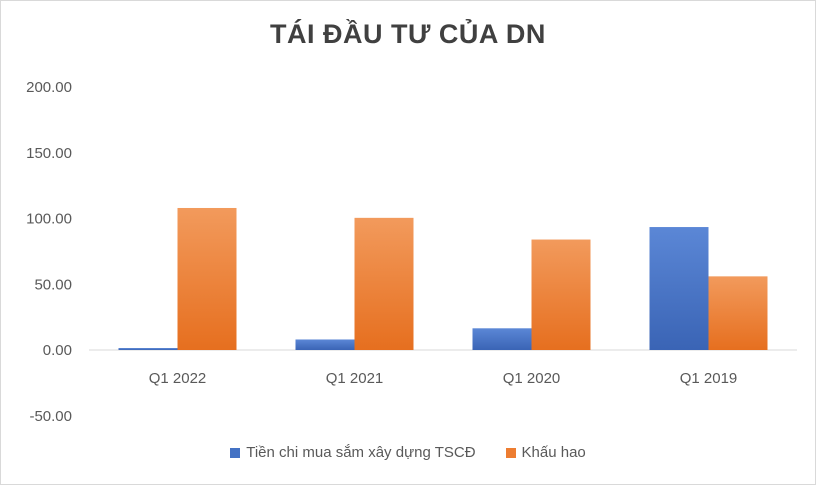 Image resolution: width=816 pixels, height=485 pixels. What do you see at coordinates (49, 87) in the screenshot?
I see `y-tick-label: 200.00` at bounding box center [49, 87].